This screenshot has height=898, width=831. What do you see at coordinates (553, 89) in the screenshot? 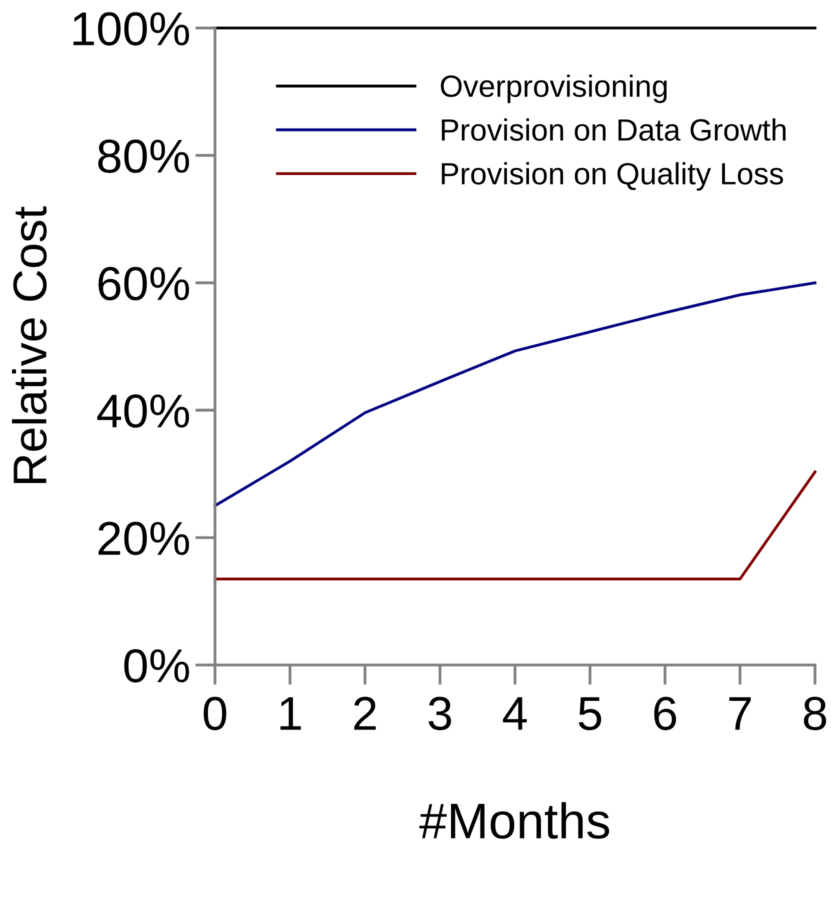
I see `legend-label: Overprovisioning` at bounding box center [553, 89].